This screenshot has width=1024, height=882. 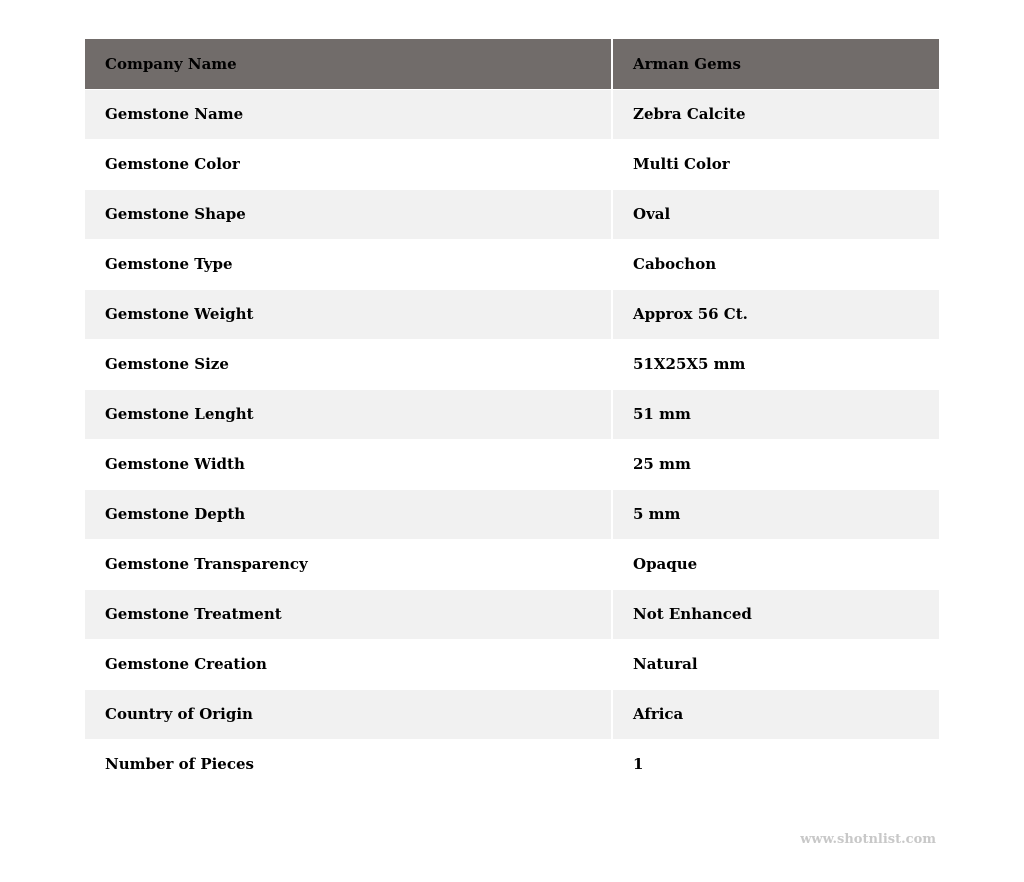 I want to click on table-row: Country of Origin Africa, so click(x=512, y=714).